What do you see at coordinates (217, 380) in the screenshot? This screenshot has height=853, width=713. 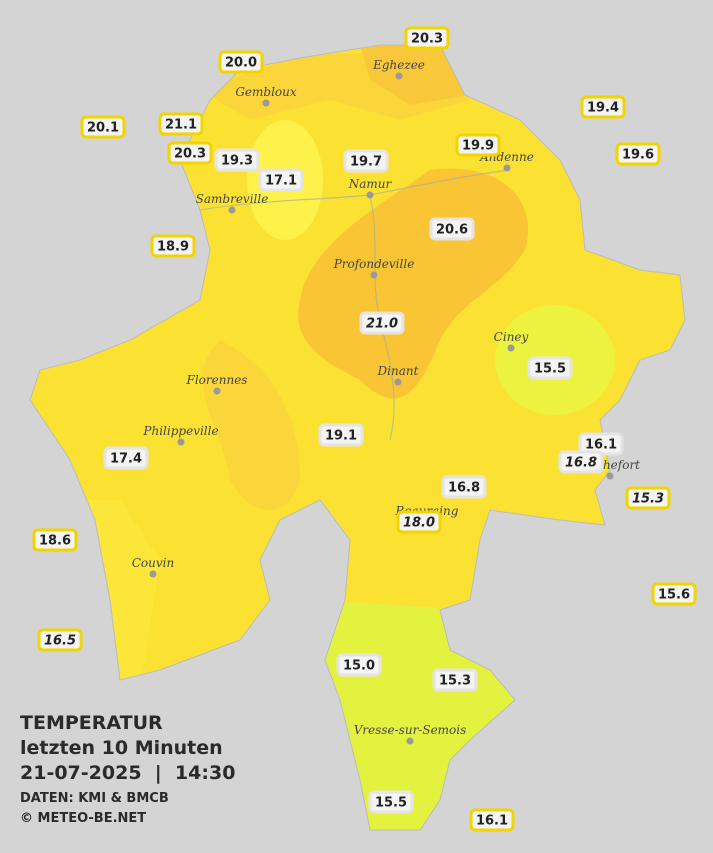 I see `town-label: Florennes` at bounding box center [217, 380].